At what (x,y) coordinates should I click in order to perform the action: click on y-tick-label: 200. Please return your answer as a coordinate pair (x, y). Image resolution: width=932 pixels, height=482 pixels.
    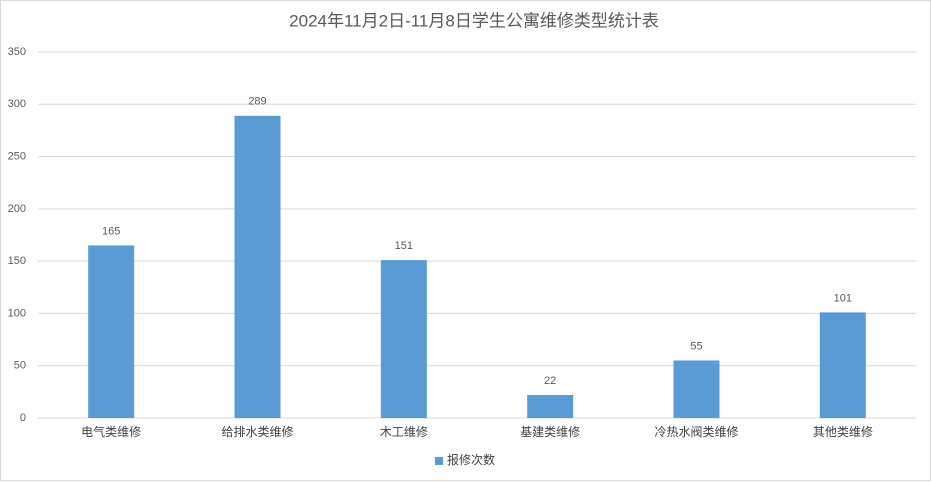
    Looking at the image, I should click on (17, 209).